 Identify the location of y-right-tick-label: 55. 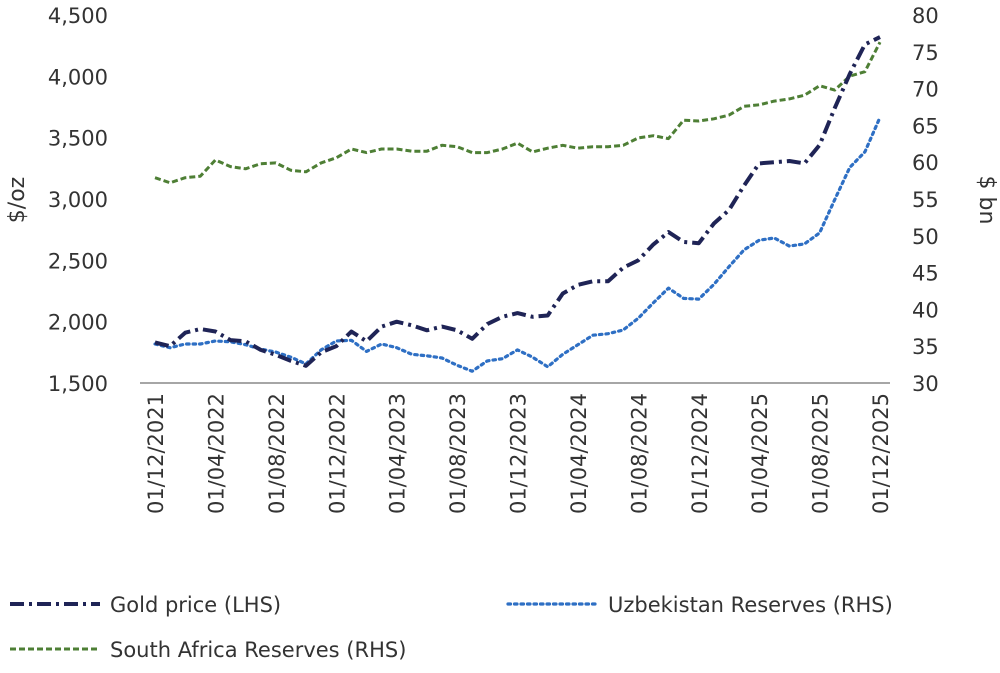
(925, 200).